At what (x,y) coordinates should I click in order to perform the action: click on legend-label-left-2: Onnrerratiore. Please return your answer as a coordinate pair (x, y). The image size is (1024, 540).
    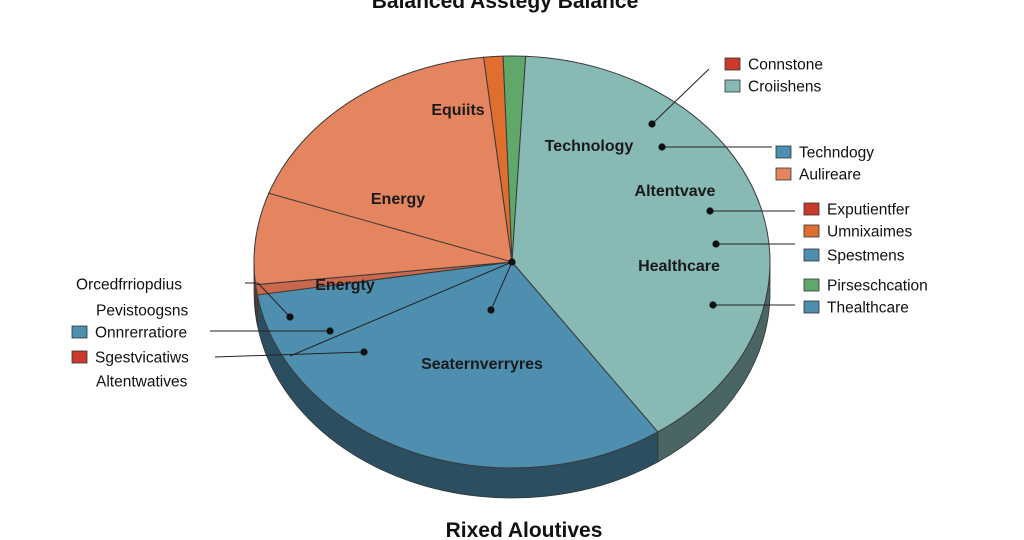
    Looking at the image, I should click on (141, 333).